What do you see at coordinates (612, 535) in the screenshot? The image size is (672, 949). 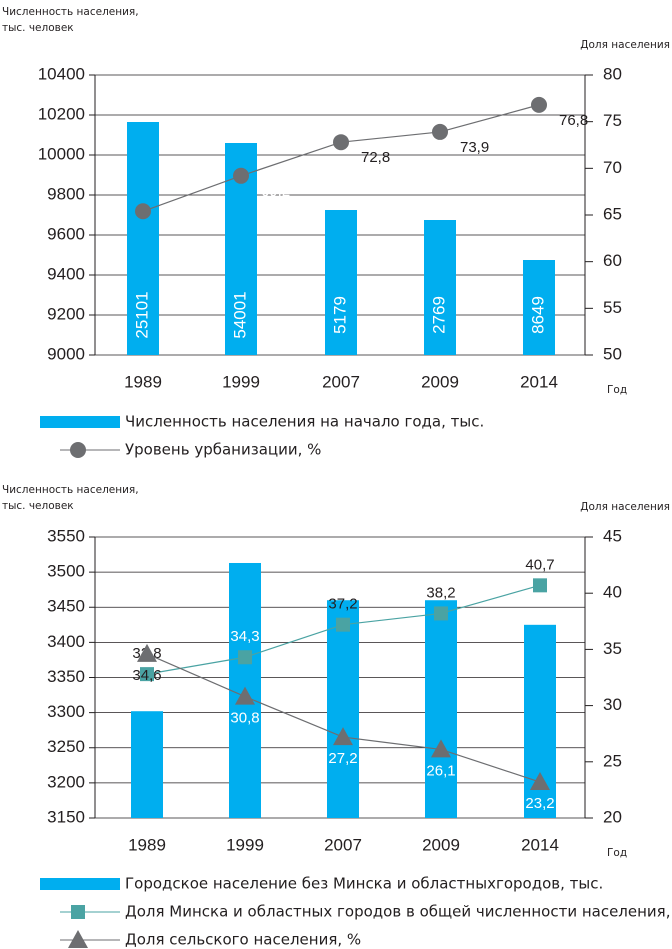 I see `y2-tick-label: 45` at bounding box center [612, 535].